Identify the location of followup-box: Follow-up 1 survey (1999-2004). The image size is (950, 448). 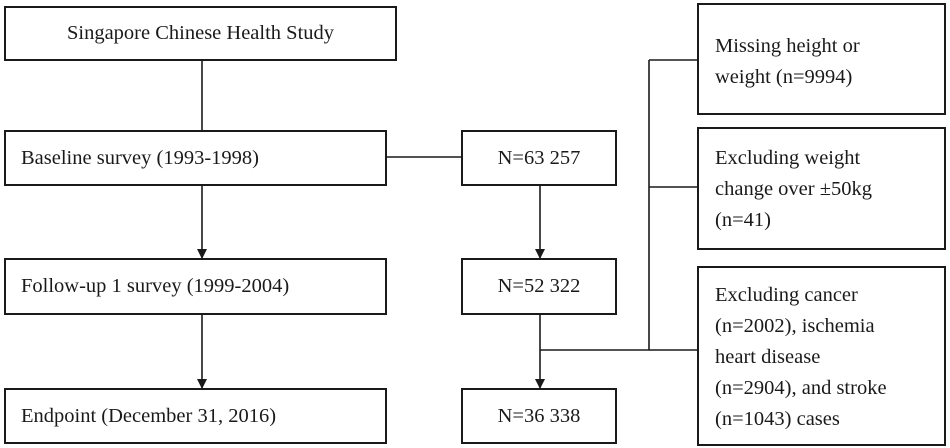
(195, 286).